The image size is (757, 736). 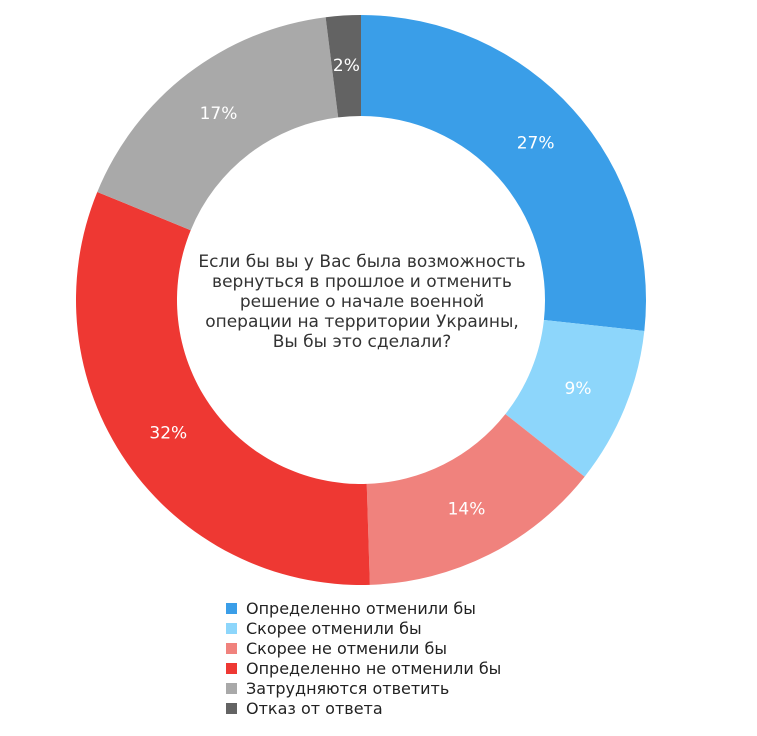 I want to click on slice-data-label: 32%, so click(x=168, y=434).